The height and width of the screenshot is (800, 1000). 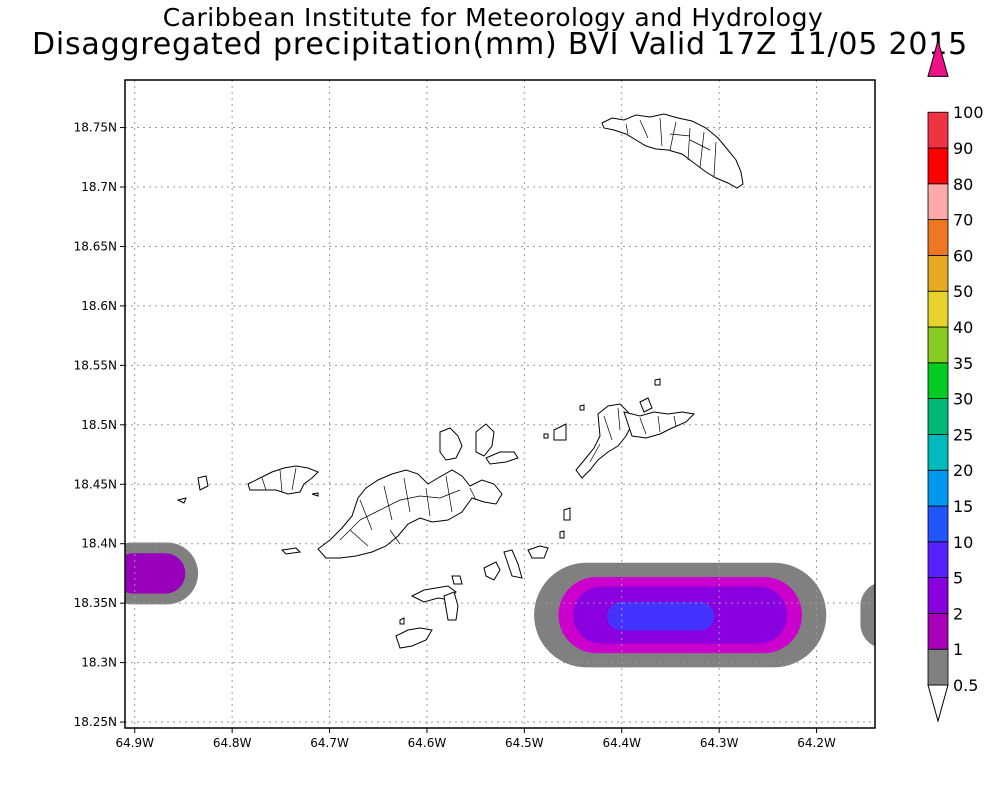 What do you see at coordinates (958, 613) in the screenshot?
I see `colorbar-label: 2` at bounding box center [958, 613].